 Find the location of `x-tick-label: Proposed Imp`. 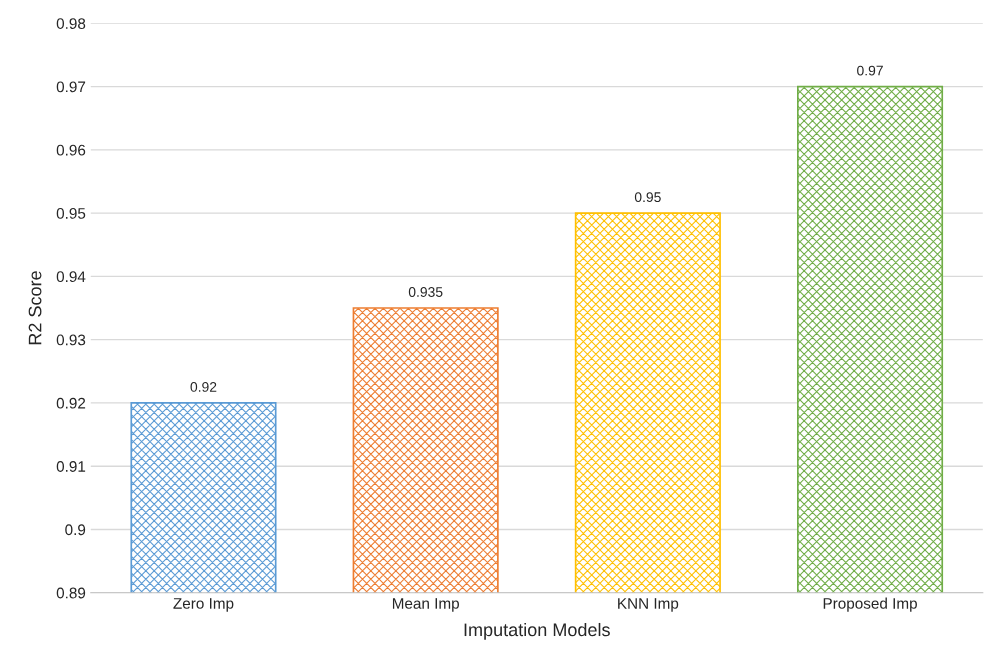

x-tick-label: Proposed Imp is located at coordinates (870, 604).